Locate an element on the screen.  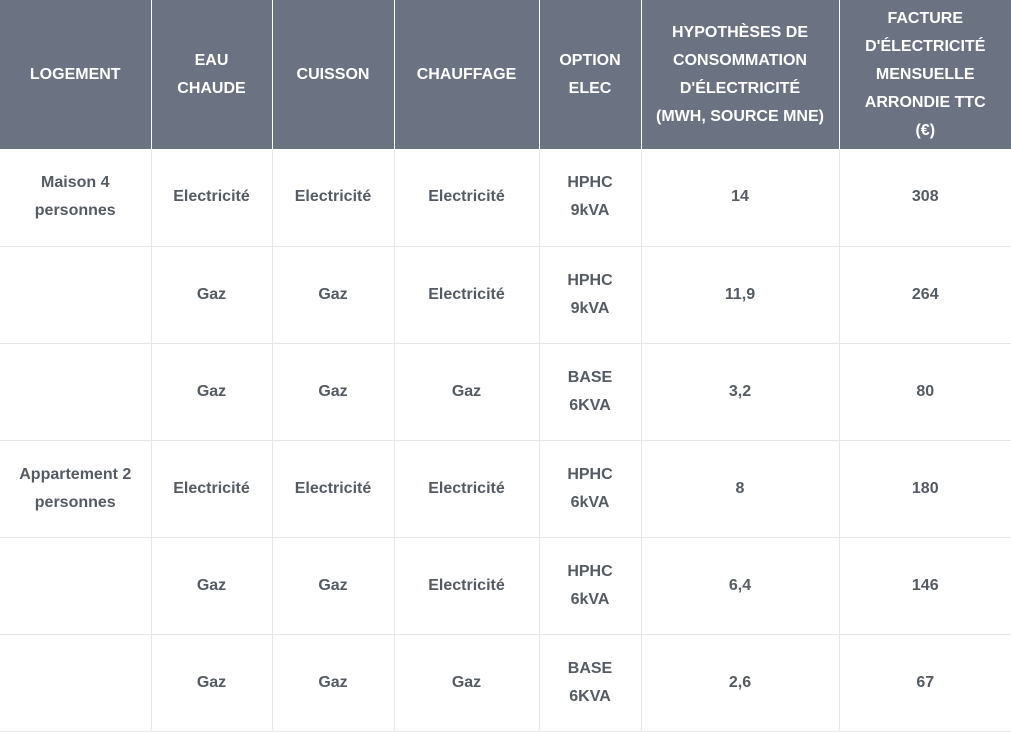
table-cell: 14 is located at coordinates (740, 198).